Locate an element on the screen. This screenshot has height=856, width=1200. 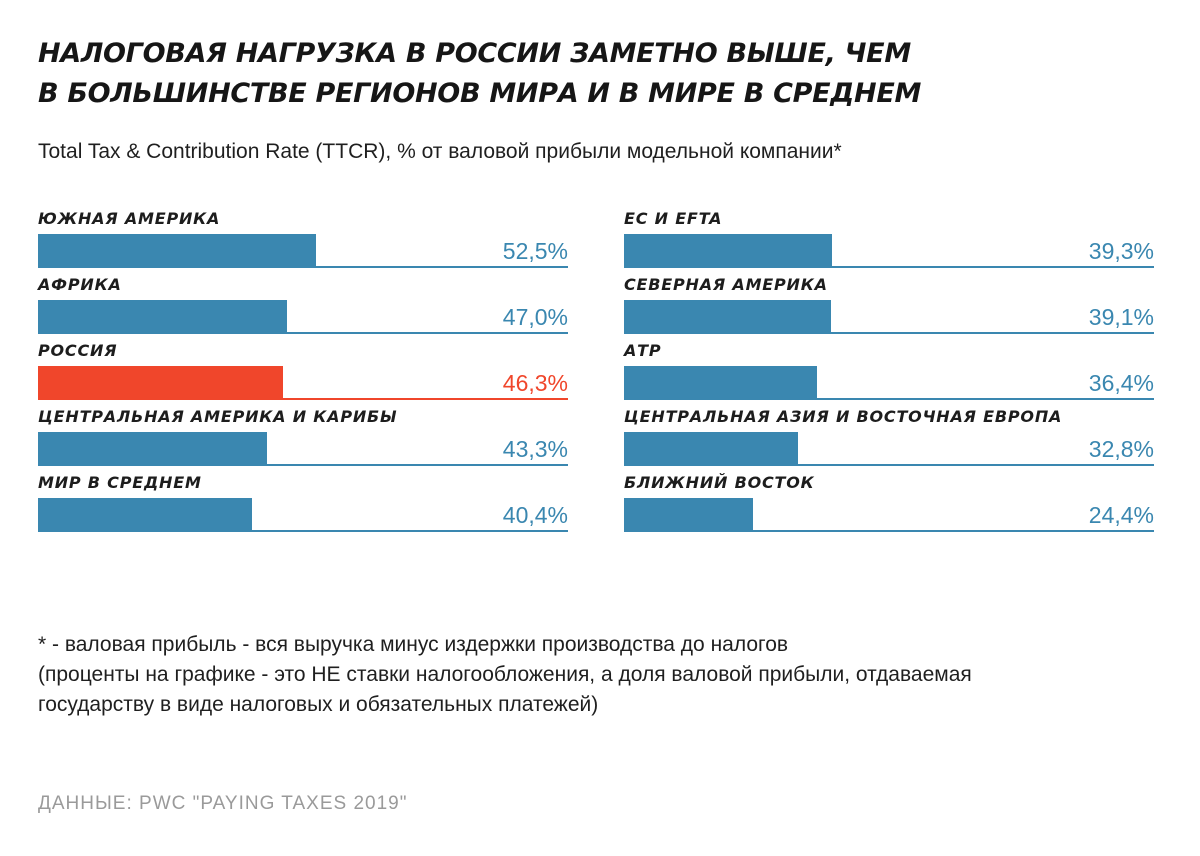
bar-value-label: 40,4% is located at coordinates (535, 515).